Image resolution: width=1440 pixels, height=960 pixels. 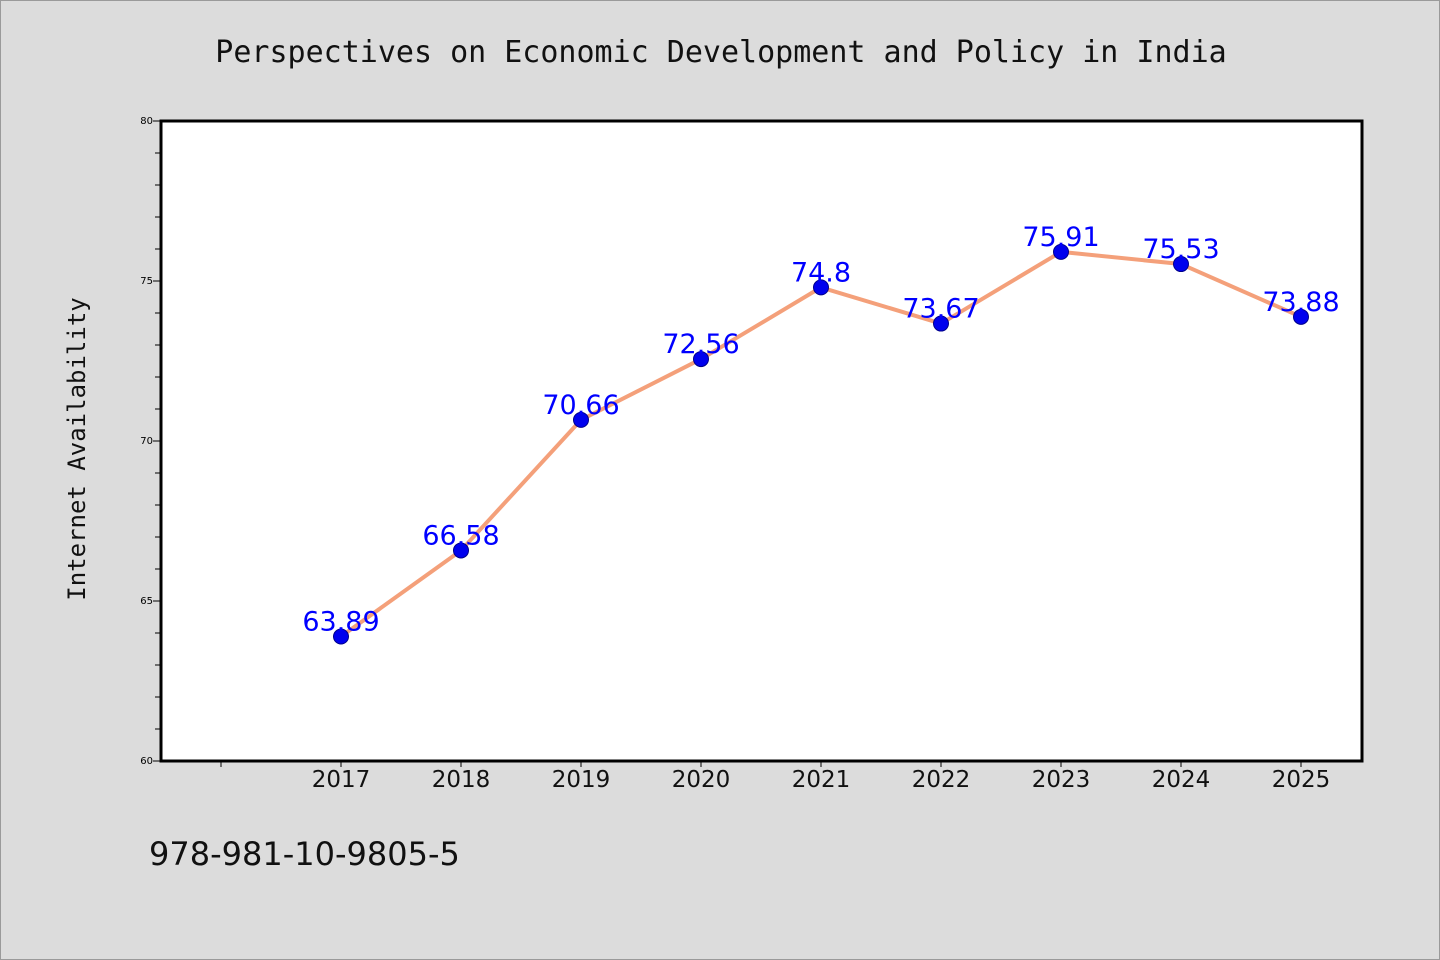 I want to click on x-tick-label: 2020, so click(x=701, y=780).